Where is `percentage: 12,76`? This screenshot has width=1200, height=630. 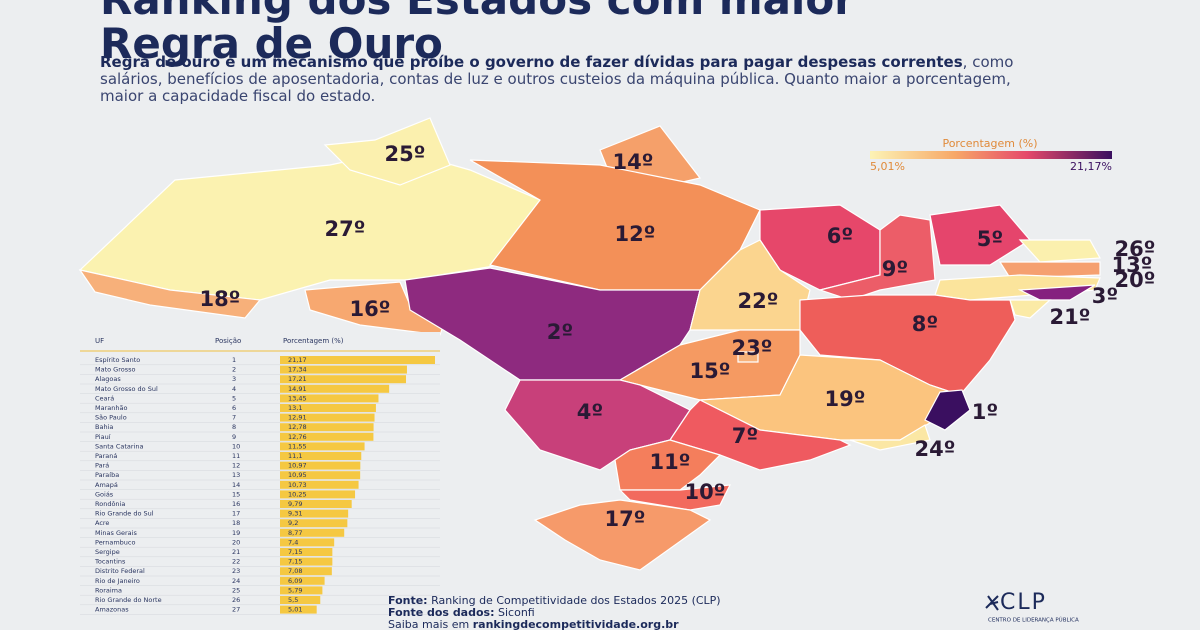 percentage: 12,76 is located at coordinates (297, 437).